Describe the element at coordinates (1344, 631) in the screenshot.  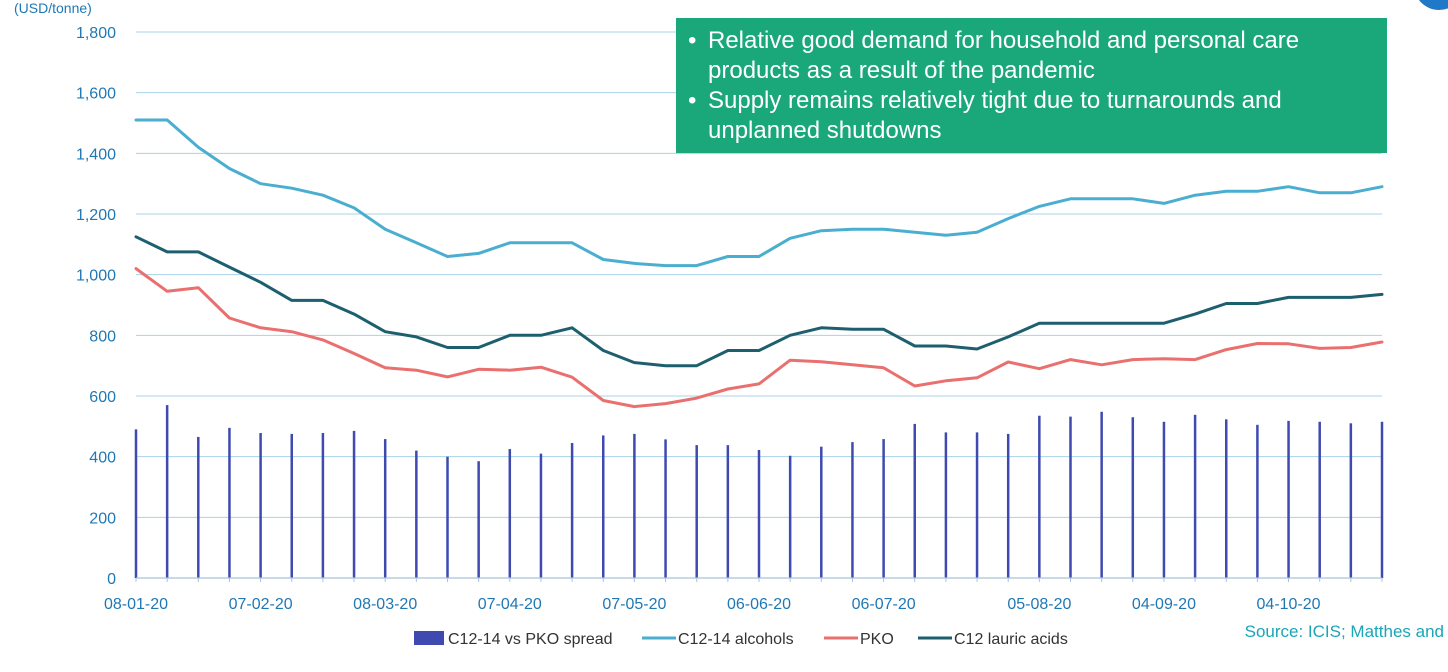
I see `source-note: Source: ICIS; Matthes and` at that location.